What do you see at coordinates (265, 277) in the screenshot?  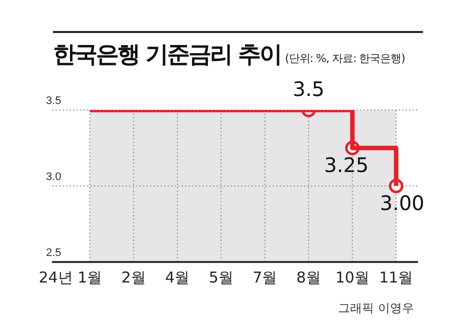 I see `x-tick-label: 7월` at bounding box center [265, 277].